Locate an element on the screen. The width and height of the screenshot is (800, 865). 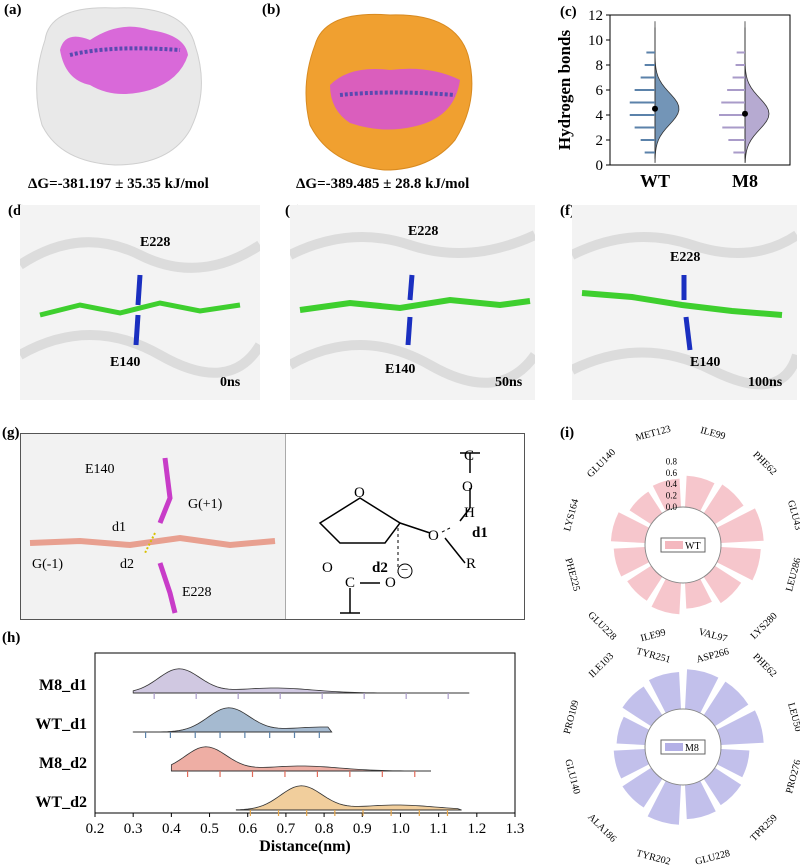
h-xtick-label: 1.2 is located at coordinates (476, 829).